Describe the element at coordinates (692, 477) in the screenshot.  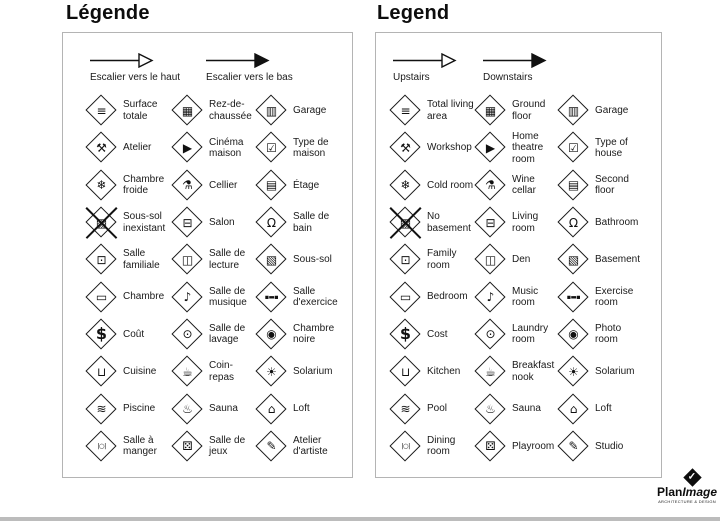
I see `planimage-logo-mark-icon: ✓` at that location.